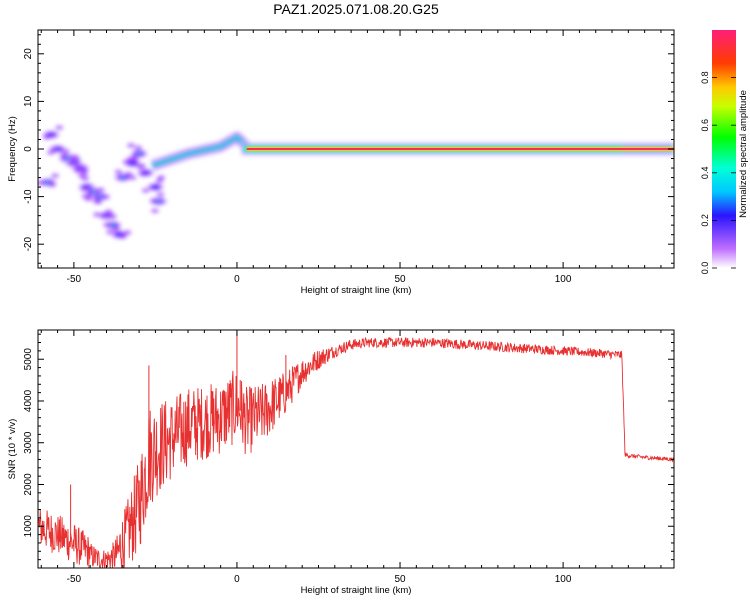 The width and height of the screenshot is (750, 600). I want to click on heatmap-ytick-label: -10, so click(28, 196).